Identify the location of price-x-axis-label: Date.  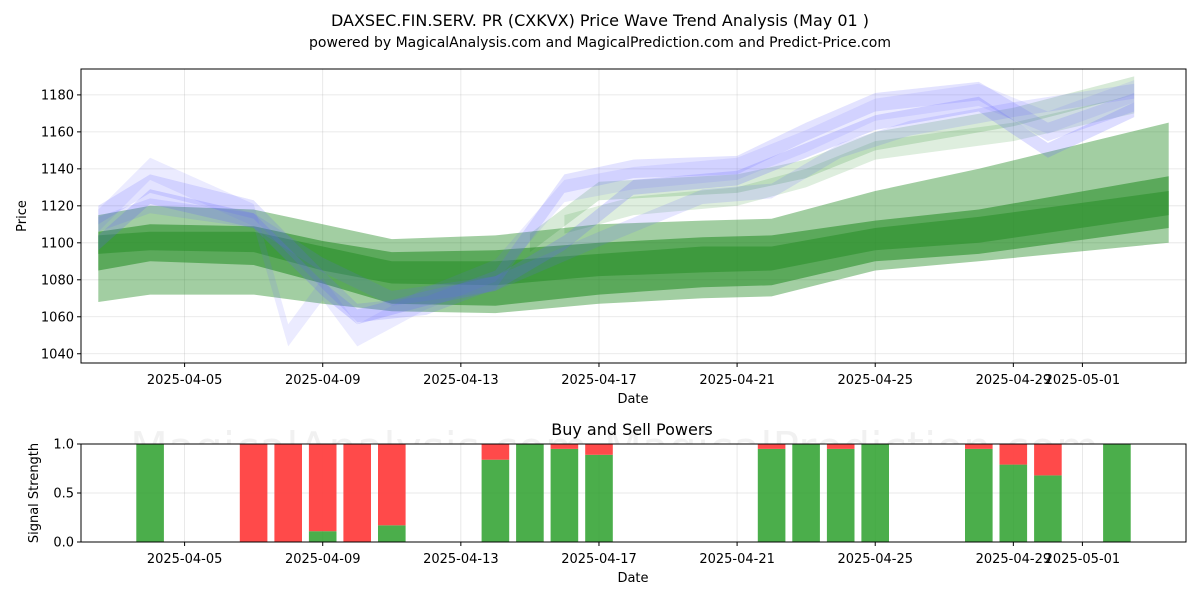
(632, 399).